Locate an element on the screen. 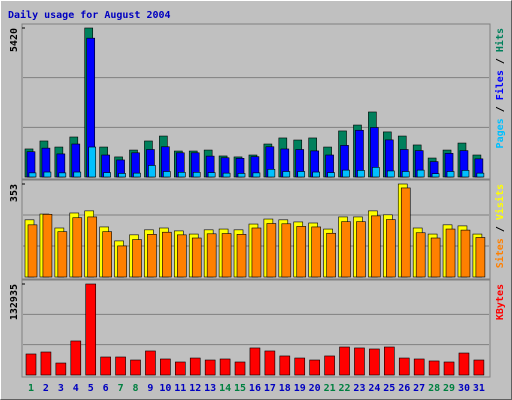 The image size is (512, 400). x-tick-label: 17 is located at coordinates (270, 388).